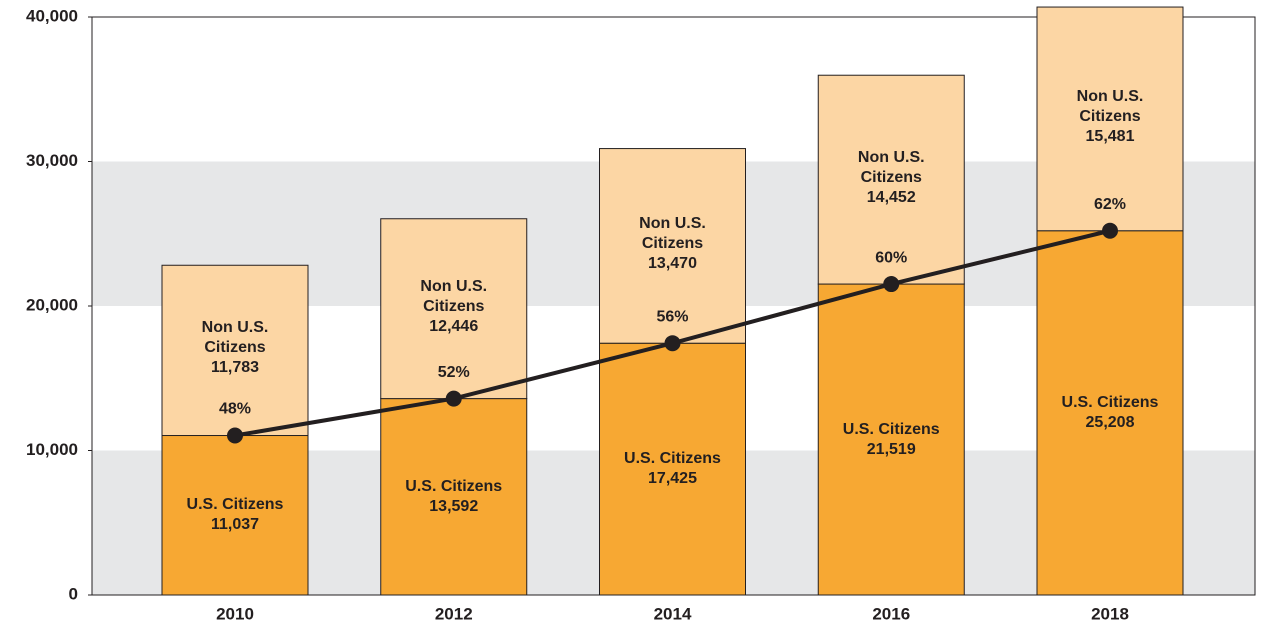  I want to click on segment-label: U.S. Citizens 11,037, so click(235, 515).